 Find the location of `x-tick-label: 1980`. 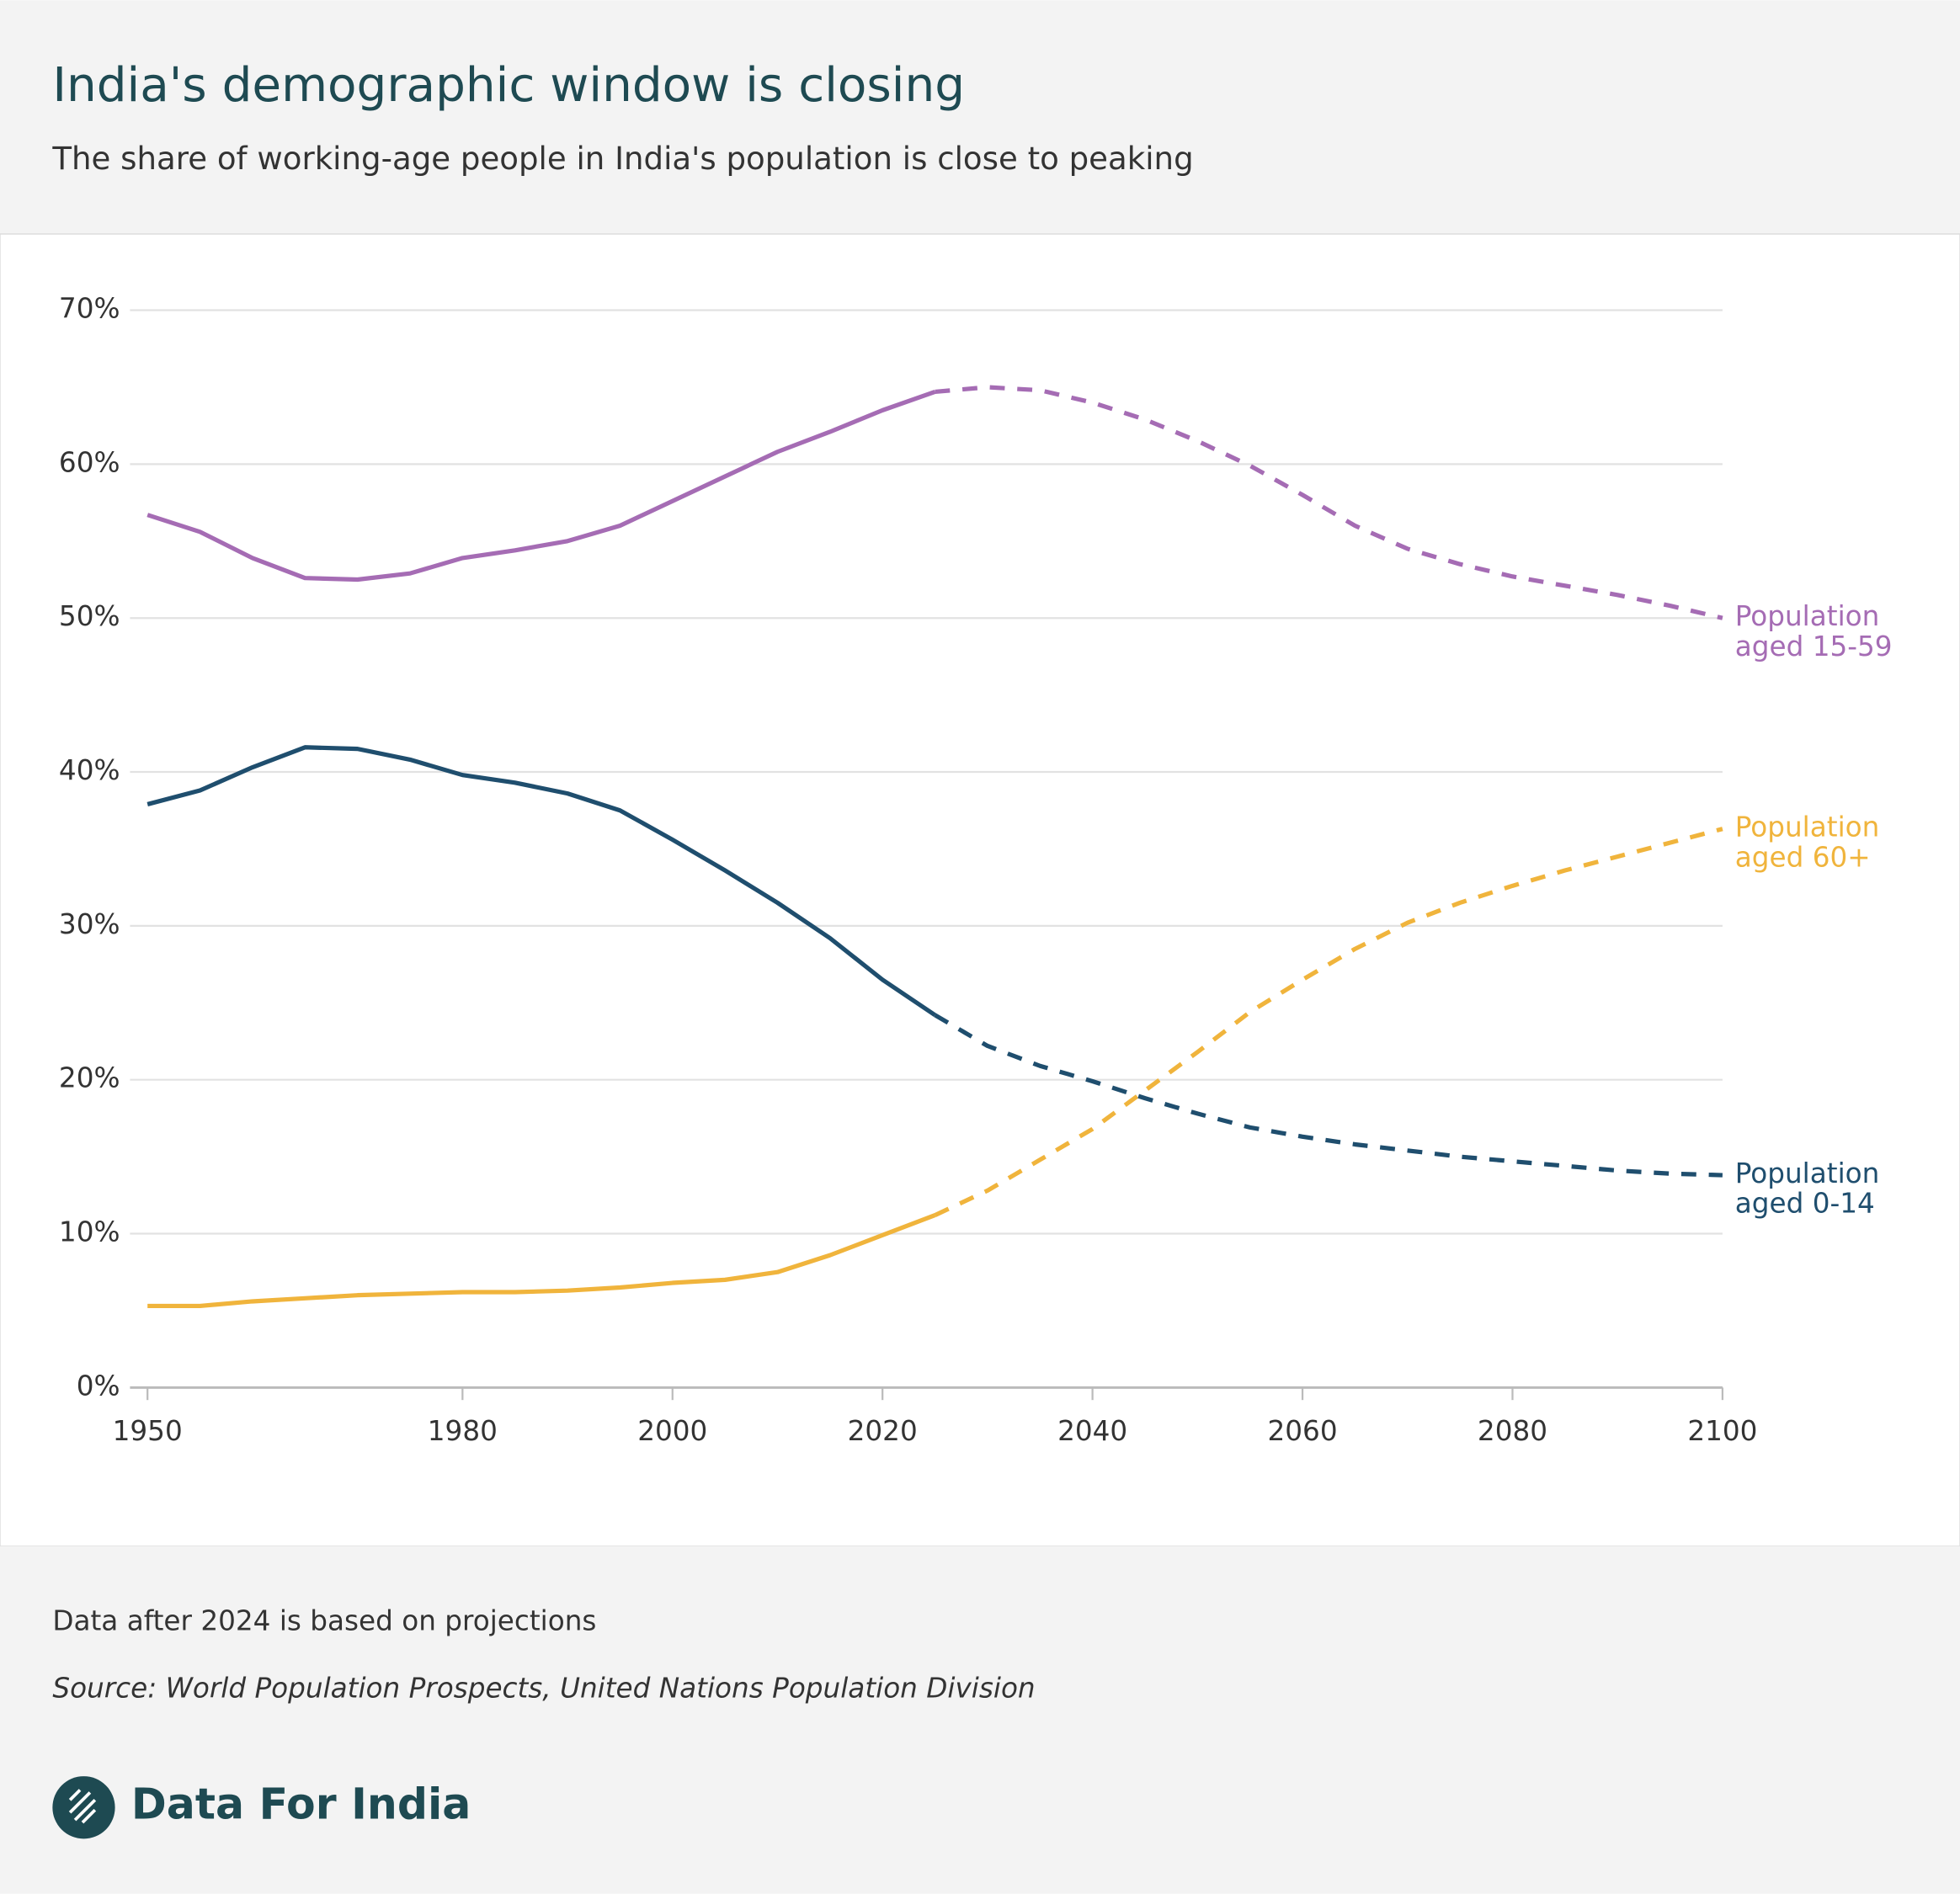

x-tick-label: 1980 is located at coordinates (463, 1431).